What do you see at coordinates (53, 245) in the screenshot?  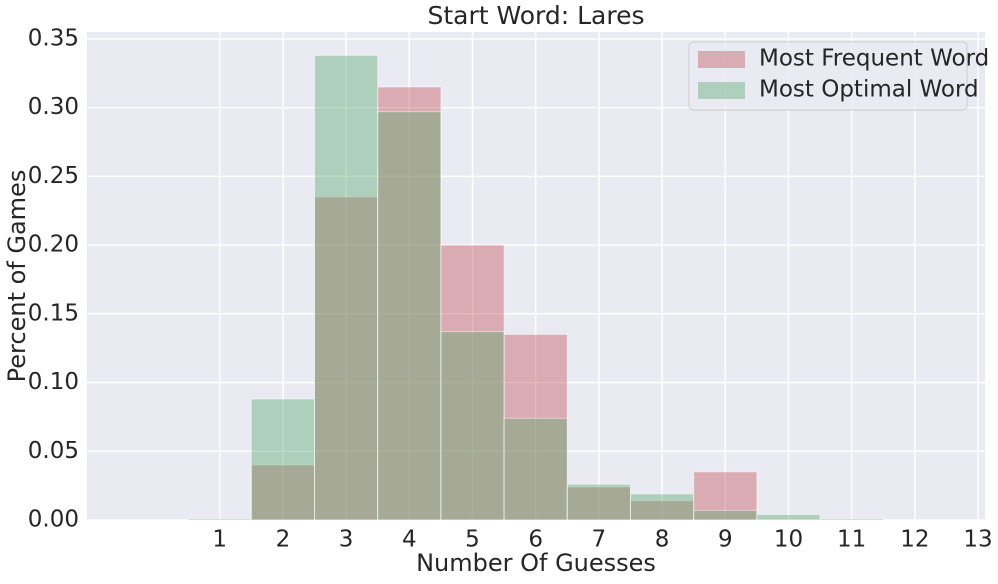 I see `y-tick-label: 0.20` at bounding box center [53, 245].